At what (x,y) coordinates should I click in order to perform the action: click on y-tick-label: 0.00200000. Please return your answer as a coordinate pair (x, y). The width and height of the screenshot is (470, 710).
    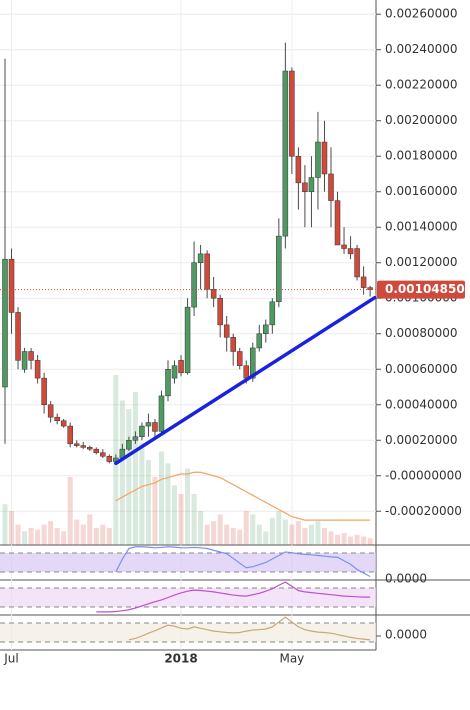
    Looking at the image, I should click on (421, 120).